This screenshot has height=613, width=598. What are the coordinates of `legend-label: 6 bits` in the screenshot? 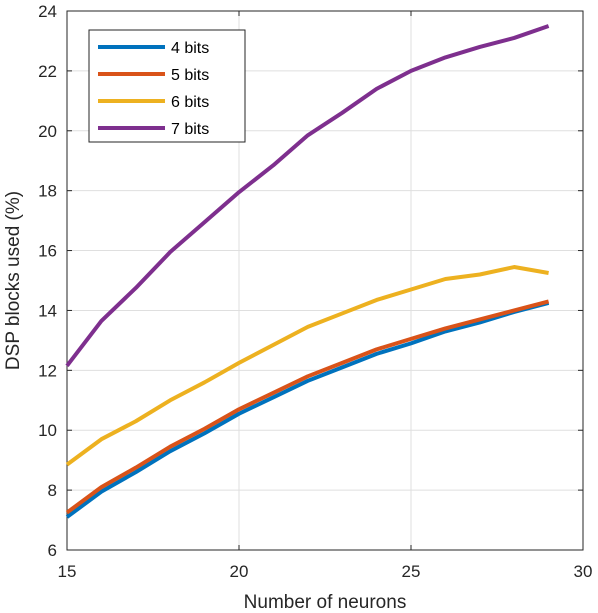 It's located at (190, 102).